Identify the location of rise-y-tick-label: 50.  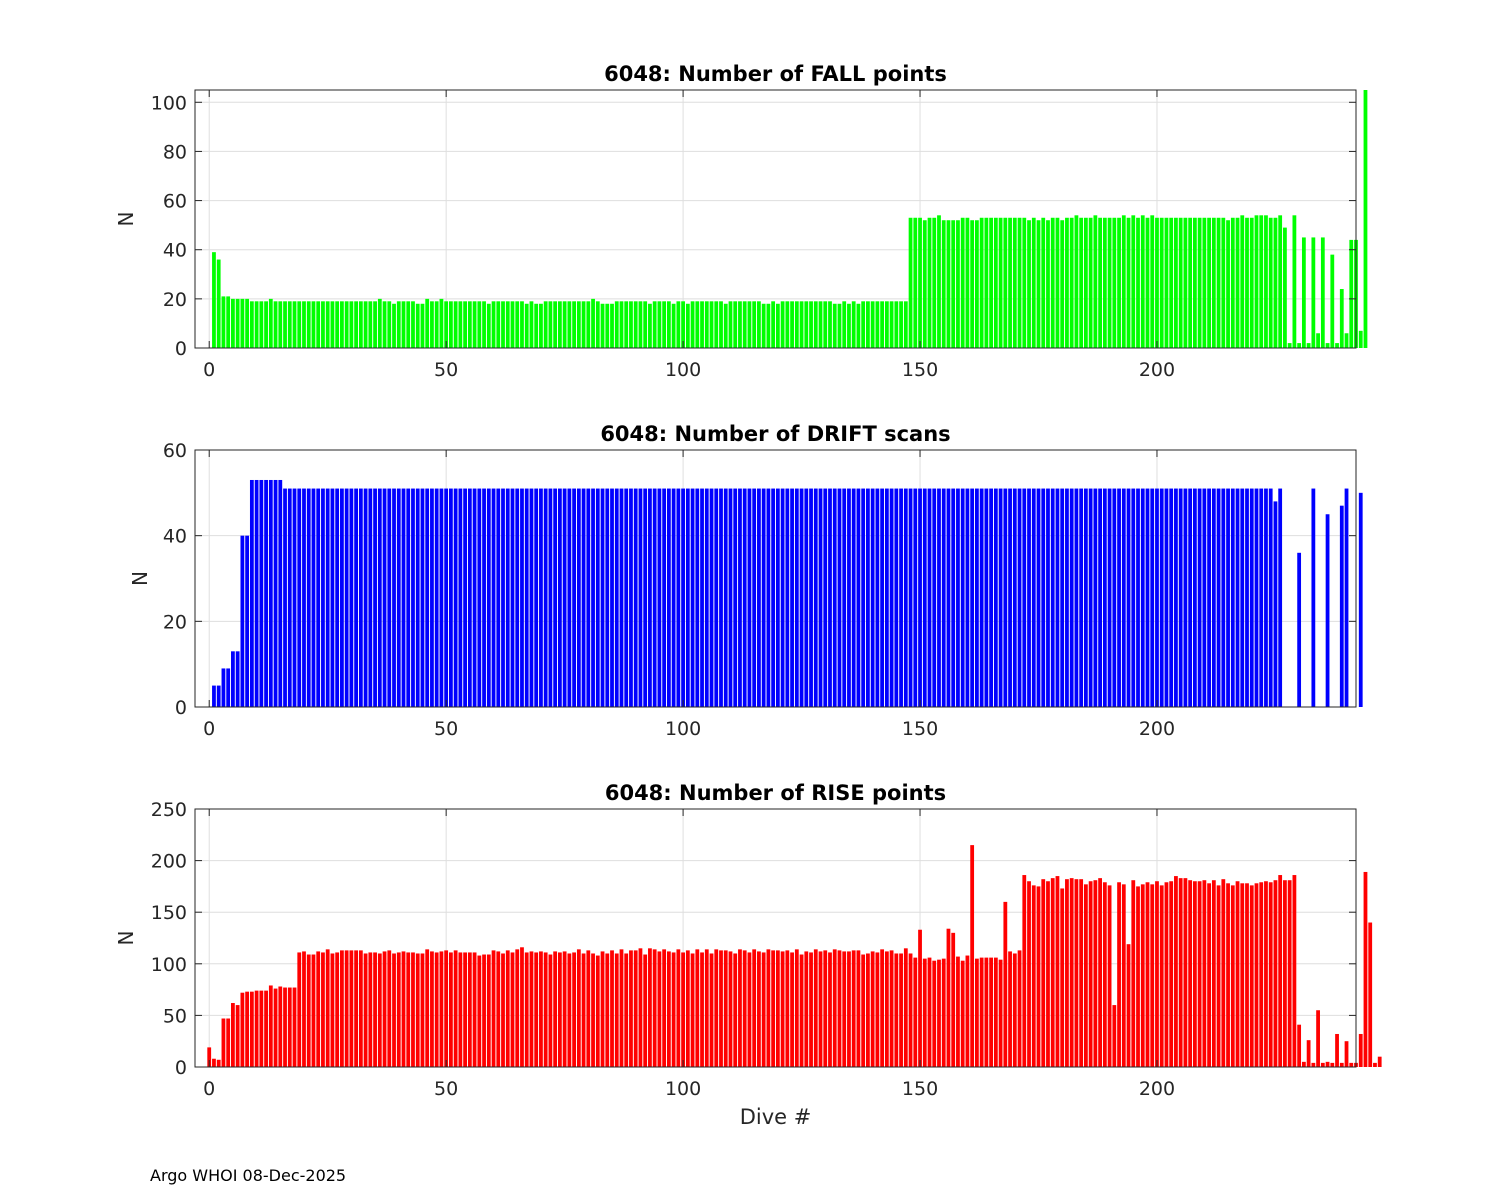
(175, 1016).